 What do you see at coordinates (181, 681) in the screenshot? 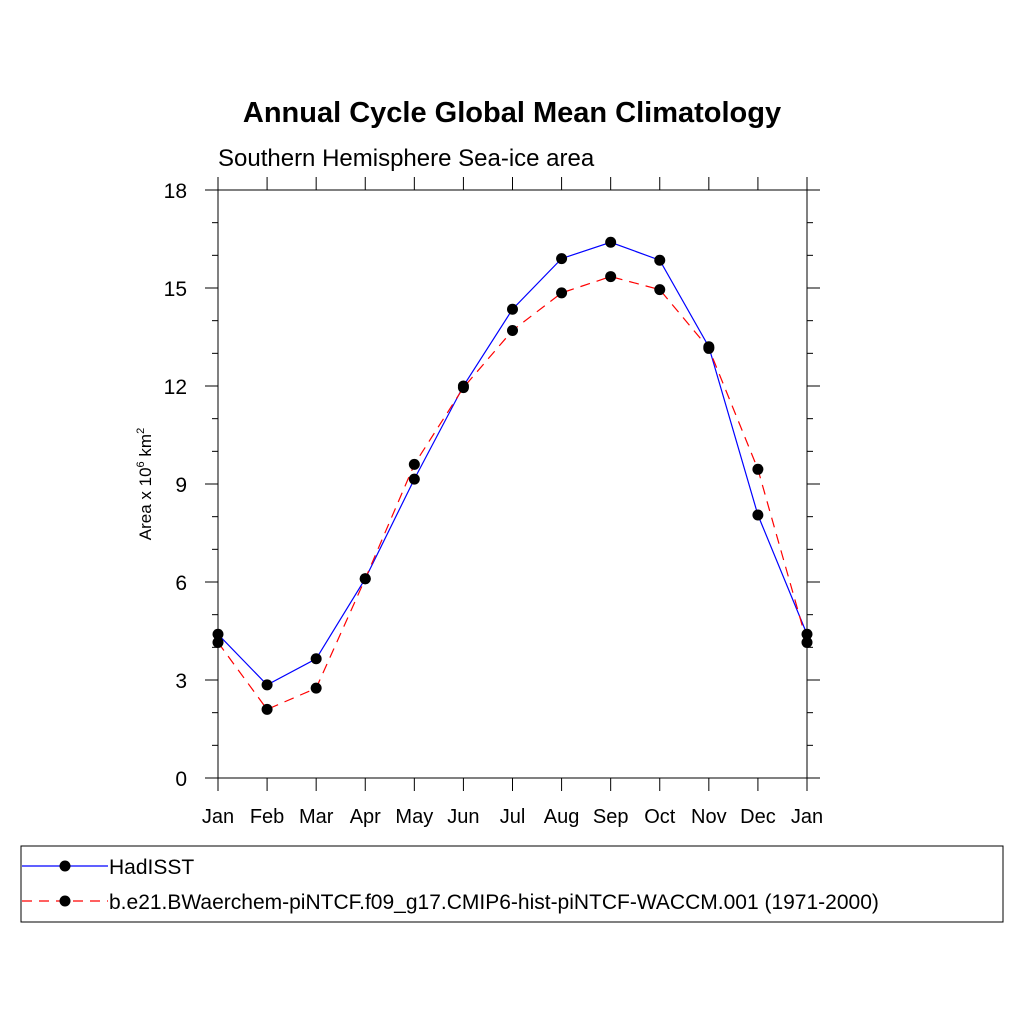
I see `y-tick-label: 3` at bounding box center [181, 681].